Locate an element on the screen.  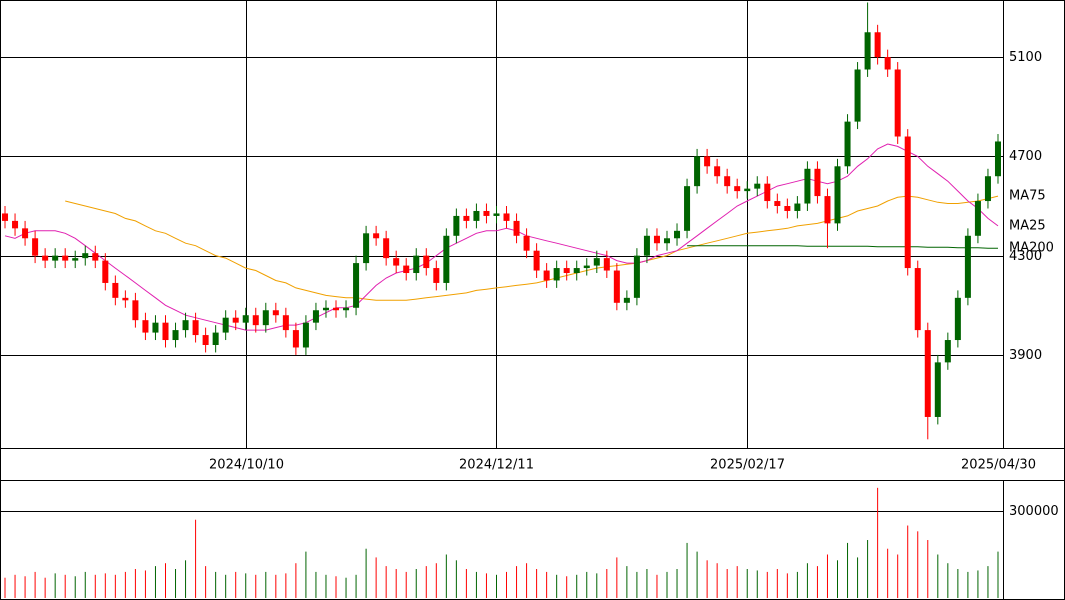
y-tick-label: 3900 is located at coordinates (1025, 355).